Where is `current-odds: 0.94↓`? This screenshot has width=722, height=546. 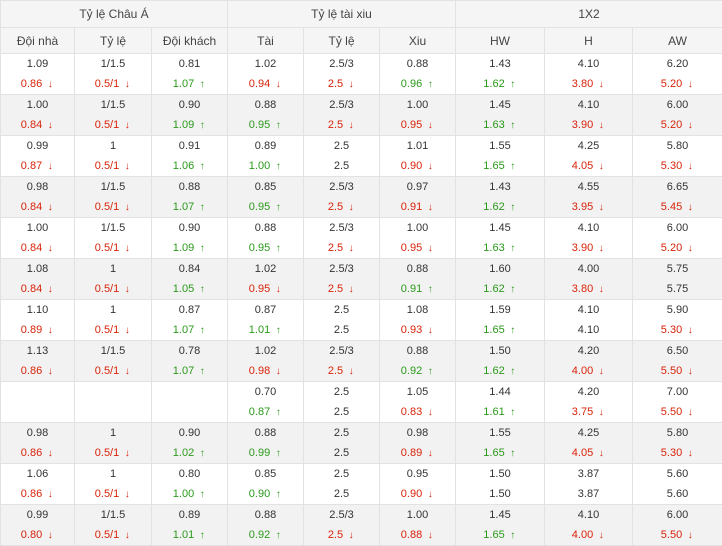 current-odds: 0.94↓ is located at coordinates (265, 84).